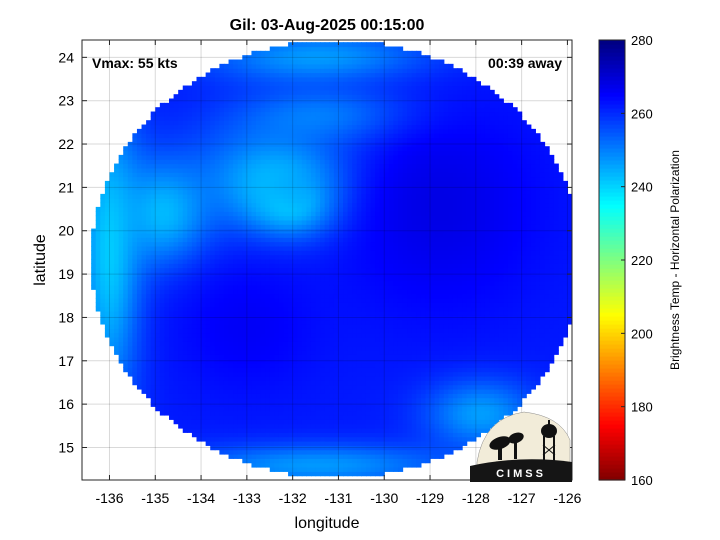 This screenshot has width=720, height=540. What do you see at coordinates (521, 474) in the screenshot?
I see `logo-text: CIMSS` at bounding box center [521, 474].